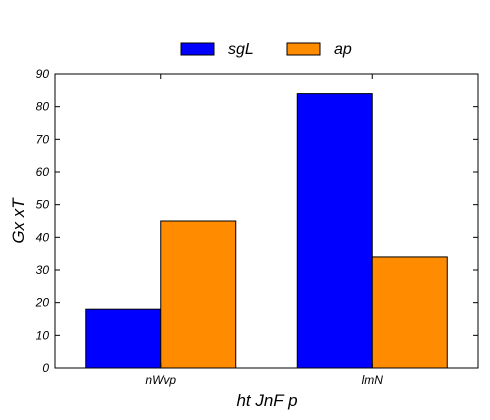 The height and width of the screenshot is (420, 490). Describe the element at coordinates (241, 49) in the screenshot. I see `legend-label-sgL: sgL` at that location.